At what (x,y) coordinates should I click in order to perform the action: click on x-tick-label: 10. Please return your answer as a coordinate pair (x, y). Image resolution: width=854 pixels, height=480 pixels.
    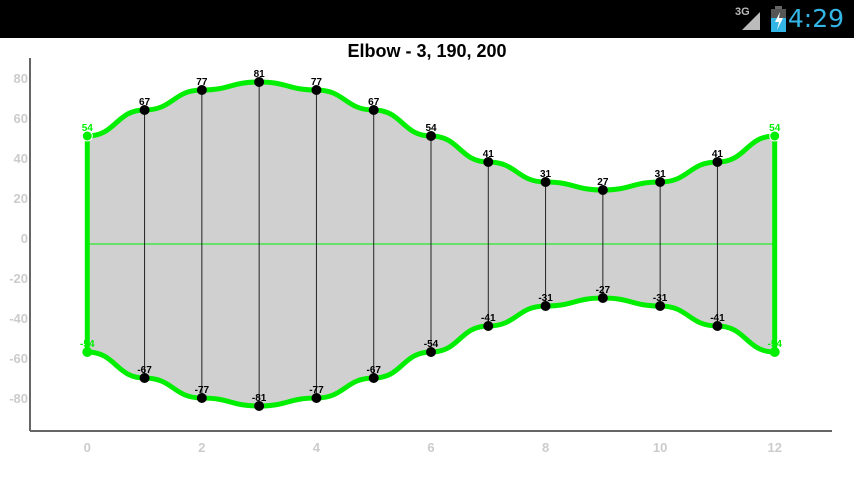
    Looking at the image, I should click on (660, 447).